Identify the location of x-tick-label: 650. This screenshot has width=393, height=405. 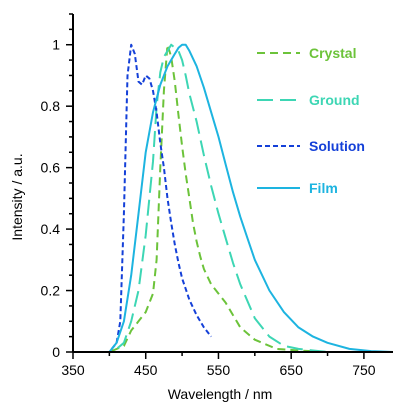
(292, 370).